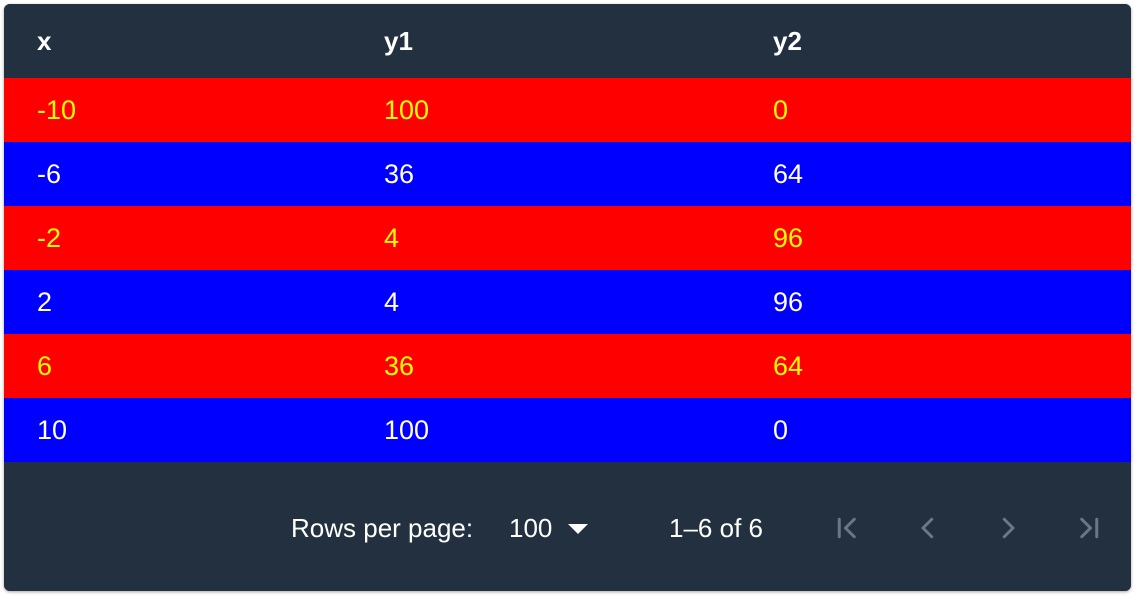 This screenshot has height=596, width=1135. What do you see at coordinates (567, 174) in the screenshot?
I see `table-row: -6 36 64` at bounding box center [567, 174].